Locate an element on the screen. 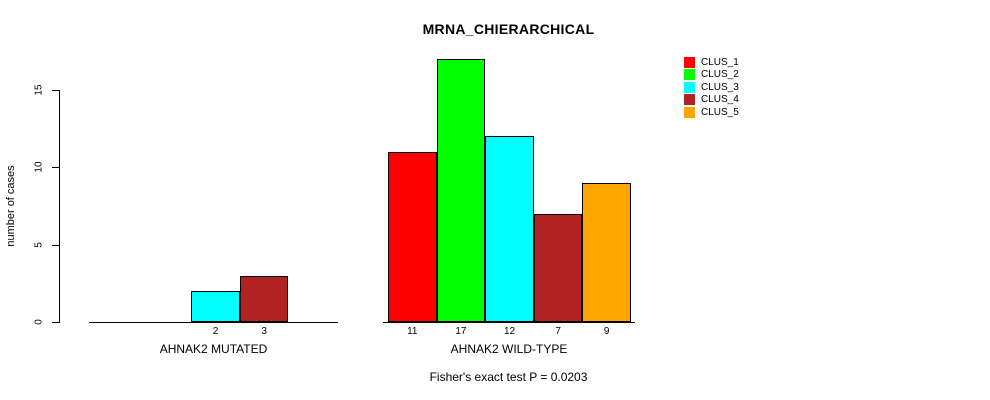 The image size is (990, 400). bar-clus-4-ahnak2-mutated is located at coordinates (264, 298).